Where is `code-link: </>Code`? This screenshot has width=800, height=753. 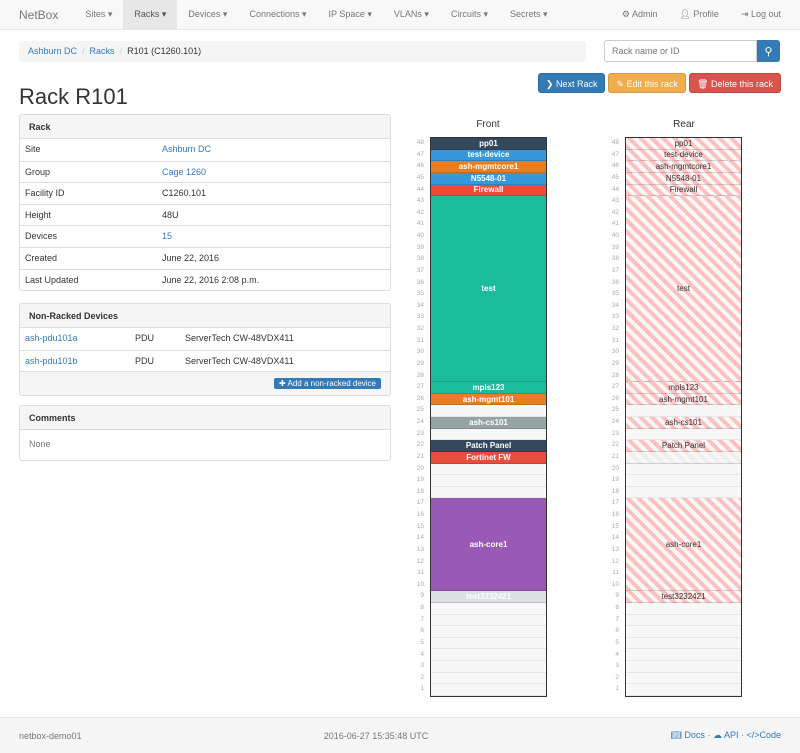
code-link: </>Code is located at coordinates (763, 735).